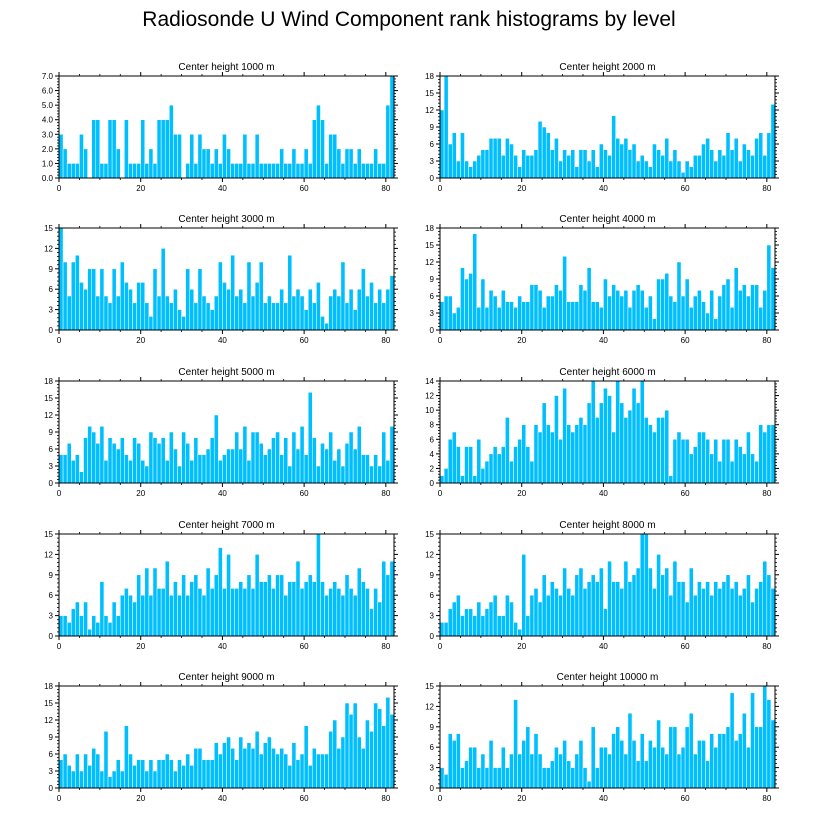  Describe the element at coordinates (385, 798) in the screenshot. I see `x-tick-label: 80` at that location.